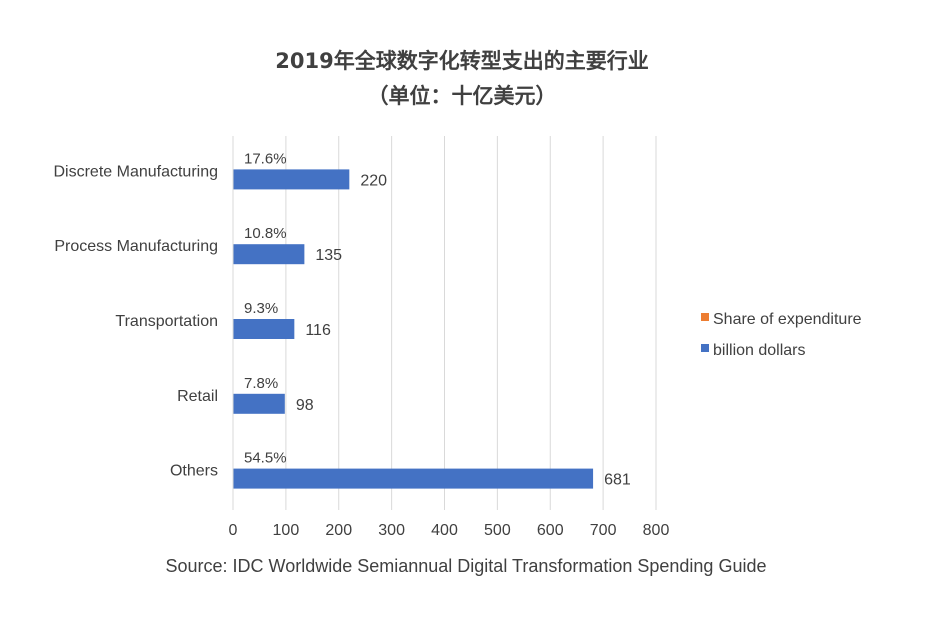 This screenshot has height=632, width=949. I want to click on legend-label-share: Share of expenditure, so click(787, 319).